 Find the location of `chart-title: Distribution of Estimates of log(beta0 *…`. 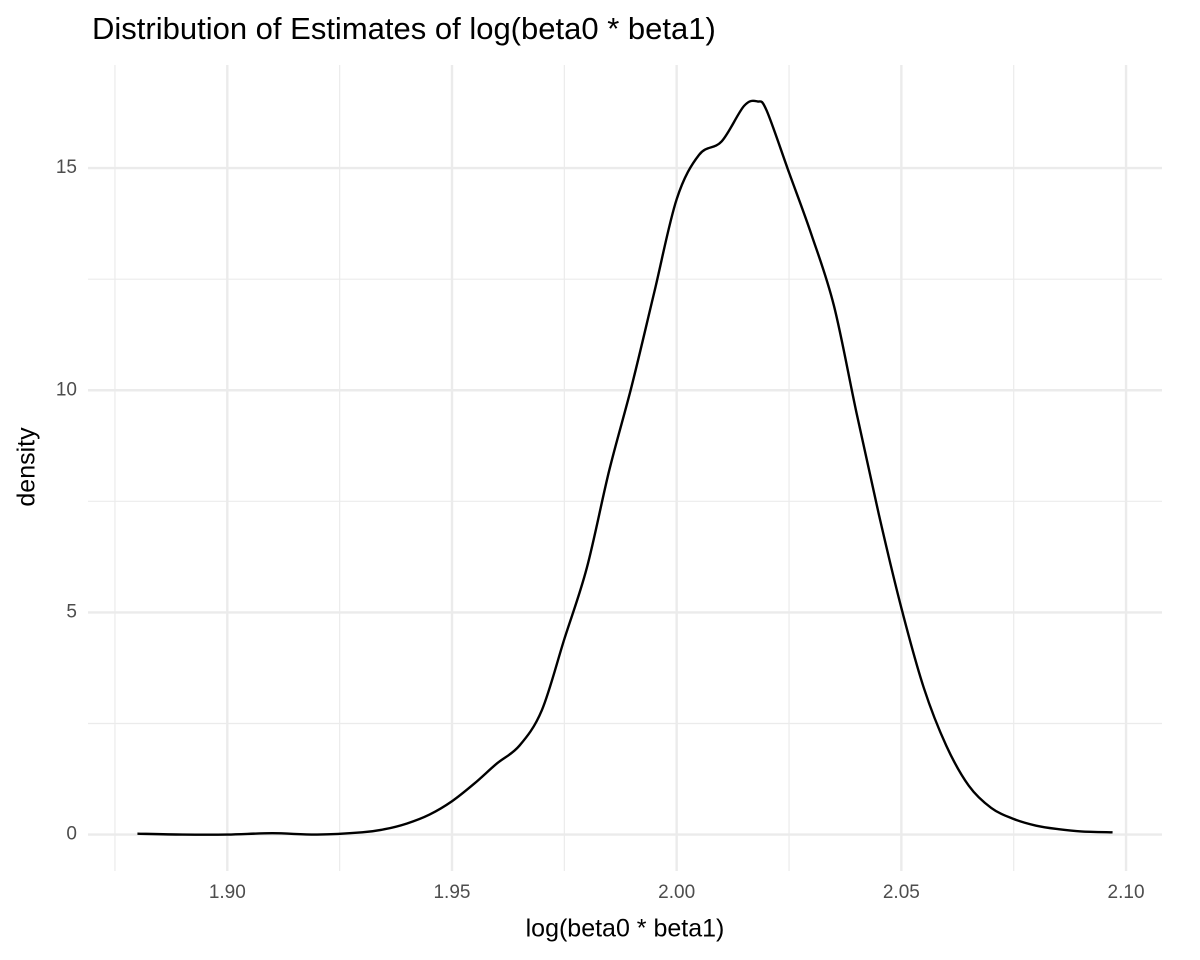

chart-title: Distribution of Estimates of log(beta0 *… is located at coordinates (404, 28).